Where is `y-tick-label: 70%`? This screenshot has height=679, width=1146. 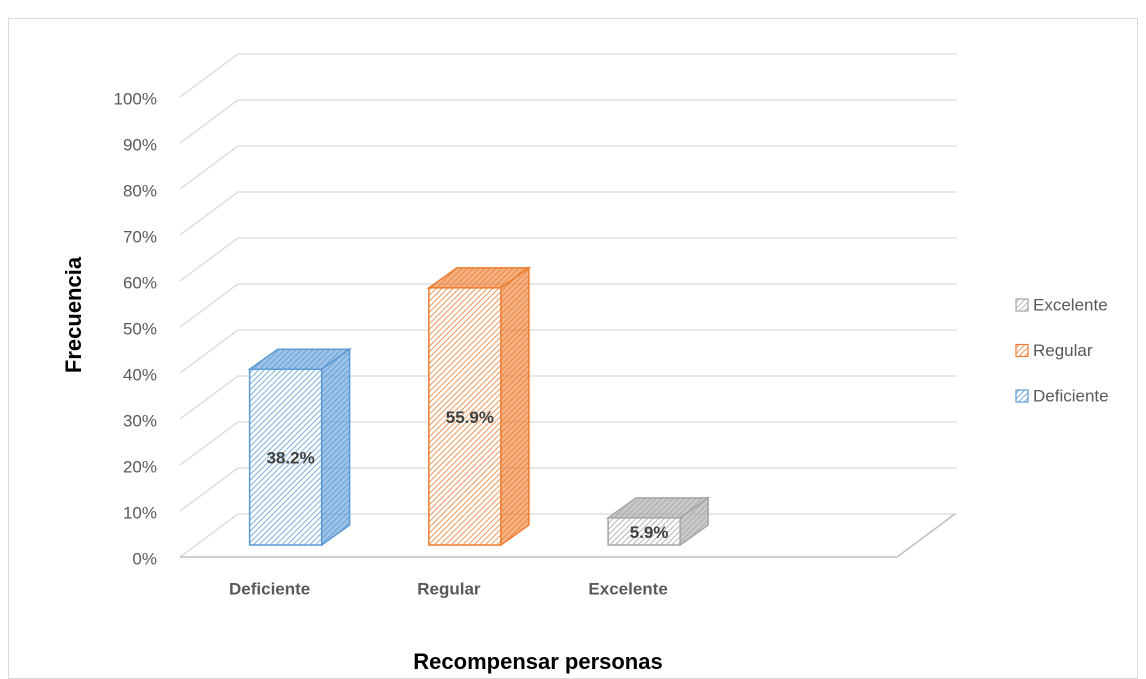 y-tick-label: 70% is located at coordinates (140, 236).